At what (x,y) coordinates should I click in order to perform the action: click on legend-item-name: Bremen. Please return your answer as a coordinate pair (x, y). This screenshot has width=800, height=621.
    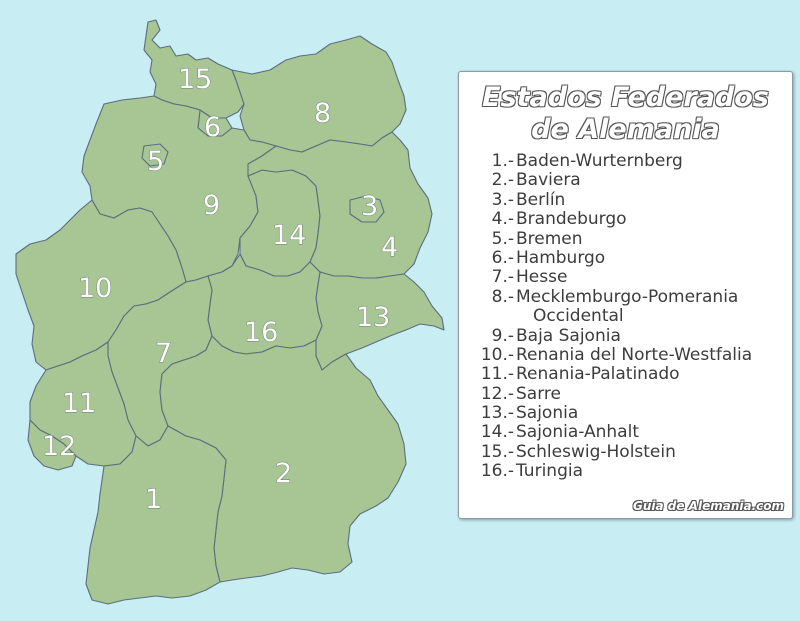
    Looking at the image, I should click on (549, 238).